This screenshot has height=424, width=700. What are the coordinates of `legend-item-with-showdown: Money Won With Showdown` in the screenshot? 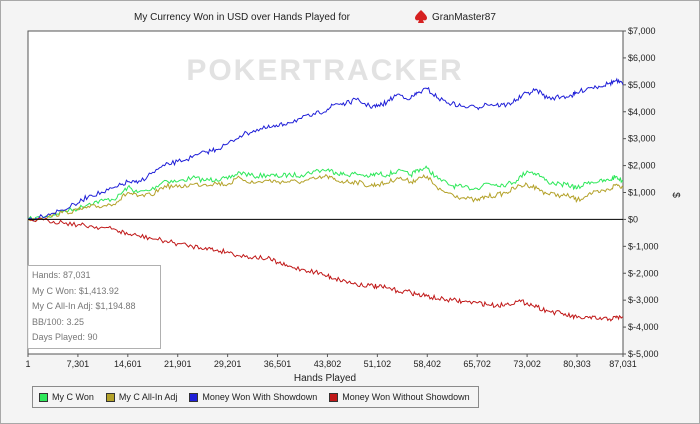 It's located at (253, 397).